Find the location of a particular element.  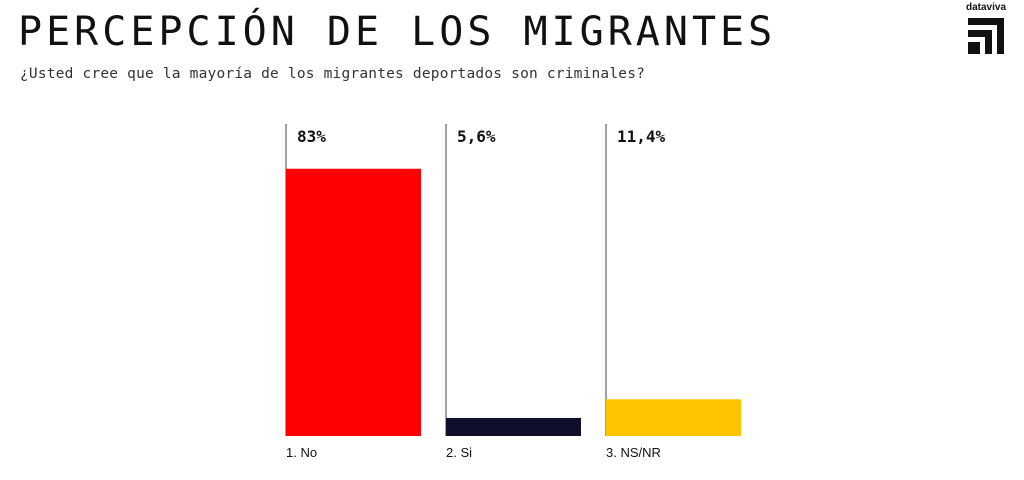

category-label: 2. Si is located at coordinates (459, 452).